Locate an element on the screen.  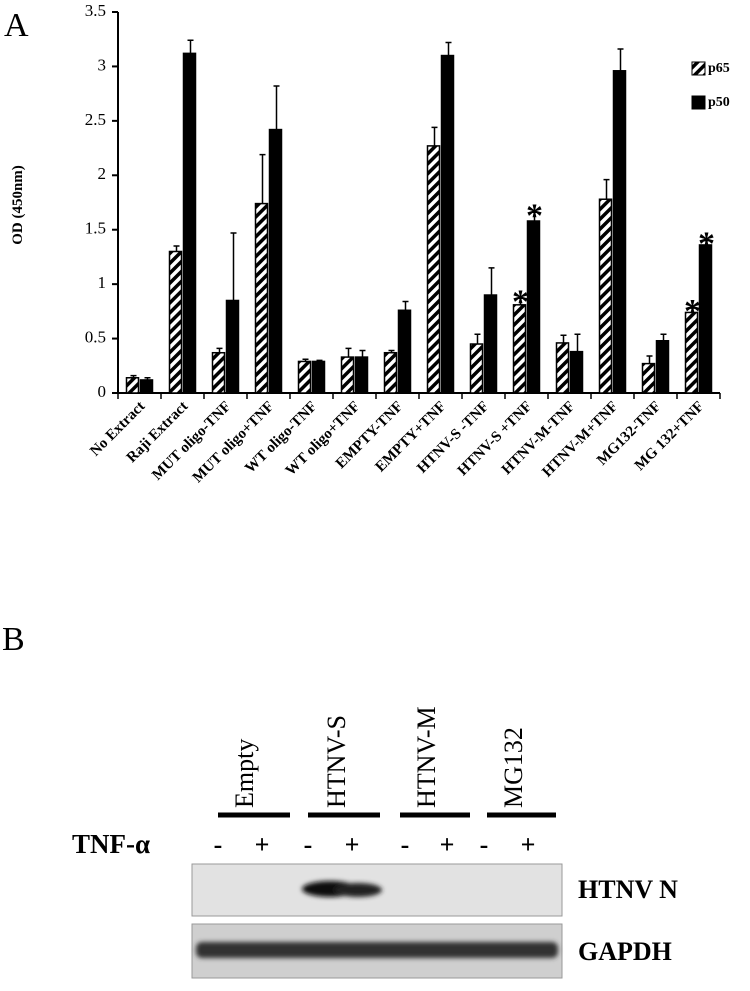
y-tick-label: 0.5 is located at coordinates (95, 336).